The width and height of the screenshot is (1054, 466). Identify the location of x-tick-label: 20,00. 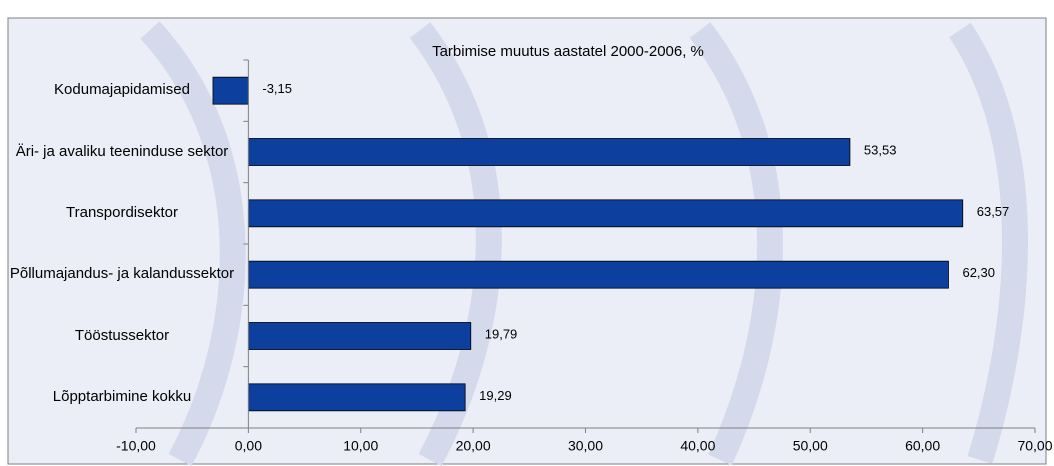
(473, 446).